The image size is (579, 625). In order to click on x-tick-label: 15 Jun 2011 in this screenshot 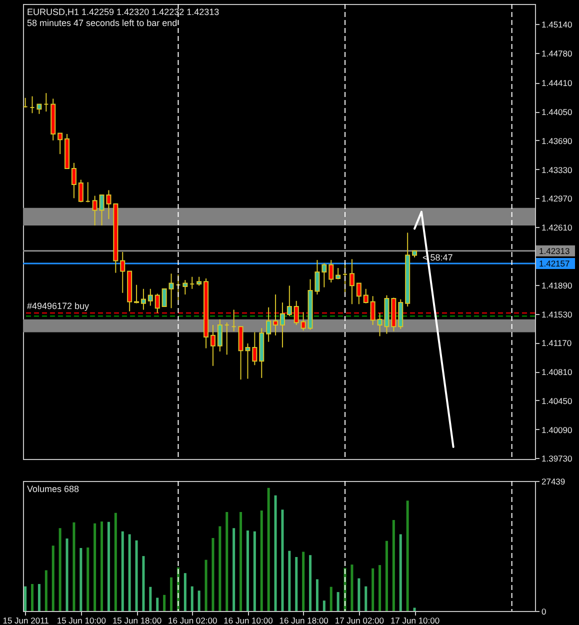, I will do `click(26, 620)`.